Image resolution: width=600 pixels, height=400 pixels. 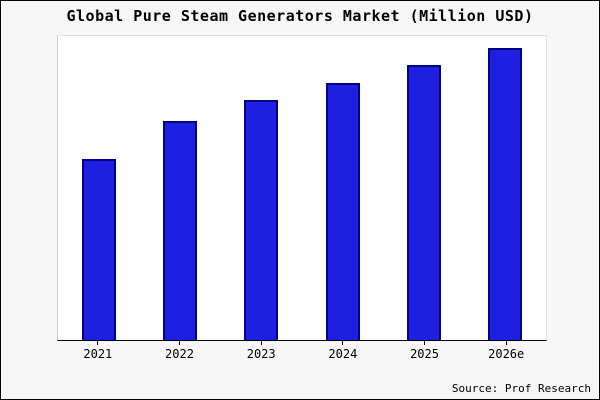 What do you see at coordinates (342, 211) in the screenshot?
I see `bar-2024` at bounding box center [342, 211].